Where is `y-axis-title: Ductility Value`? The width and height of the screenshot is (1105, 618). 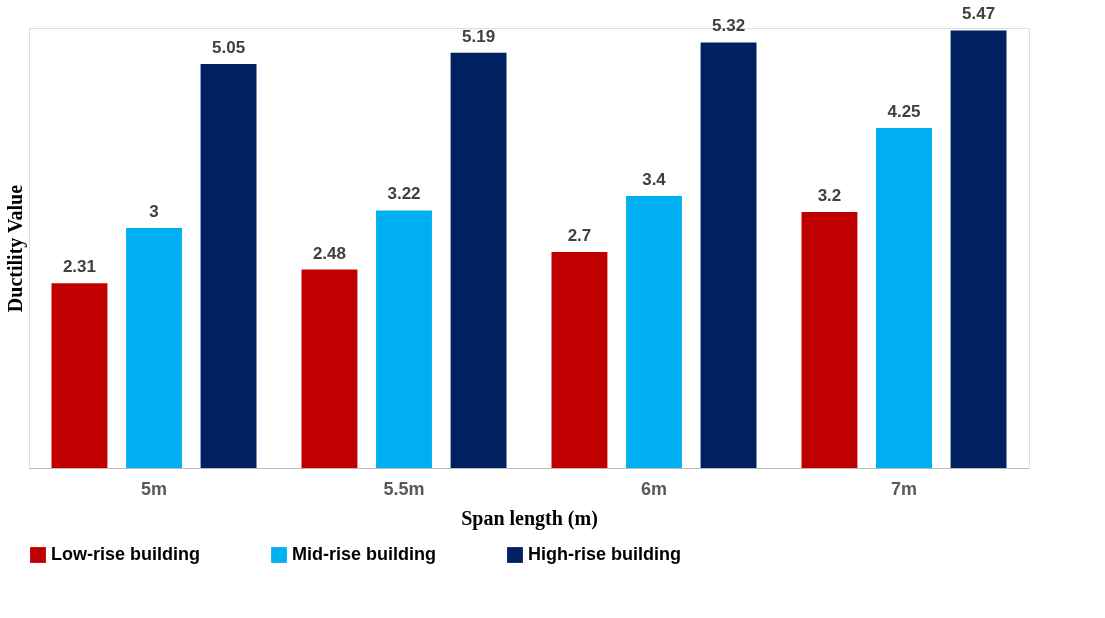 y-axis-title: Ductility Value is located at coordinates (15, 248).